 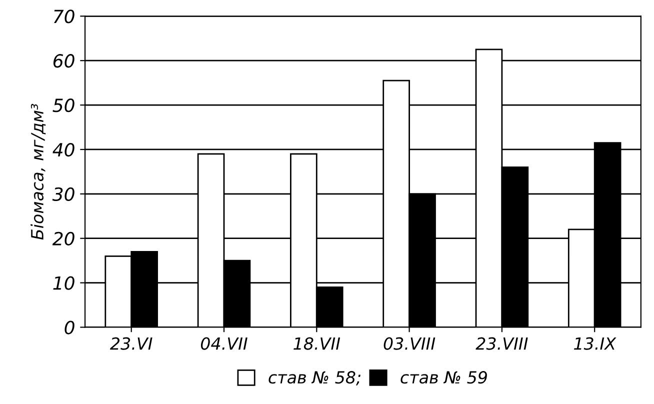 What do you see at coordinates (64, 17) in the screenshot?
I see `y-tick-label: 70` at bounding box center [64, 17].